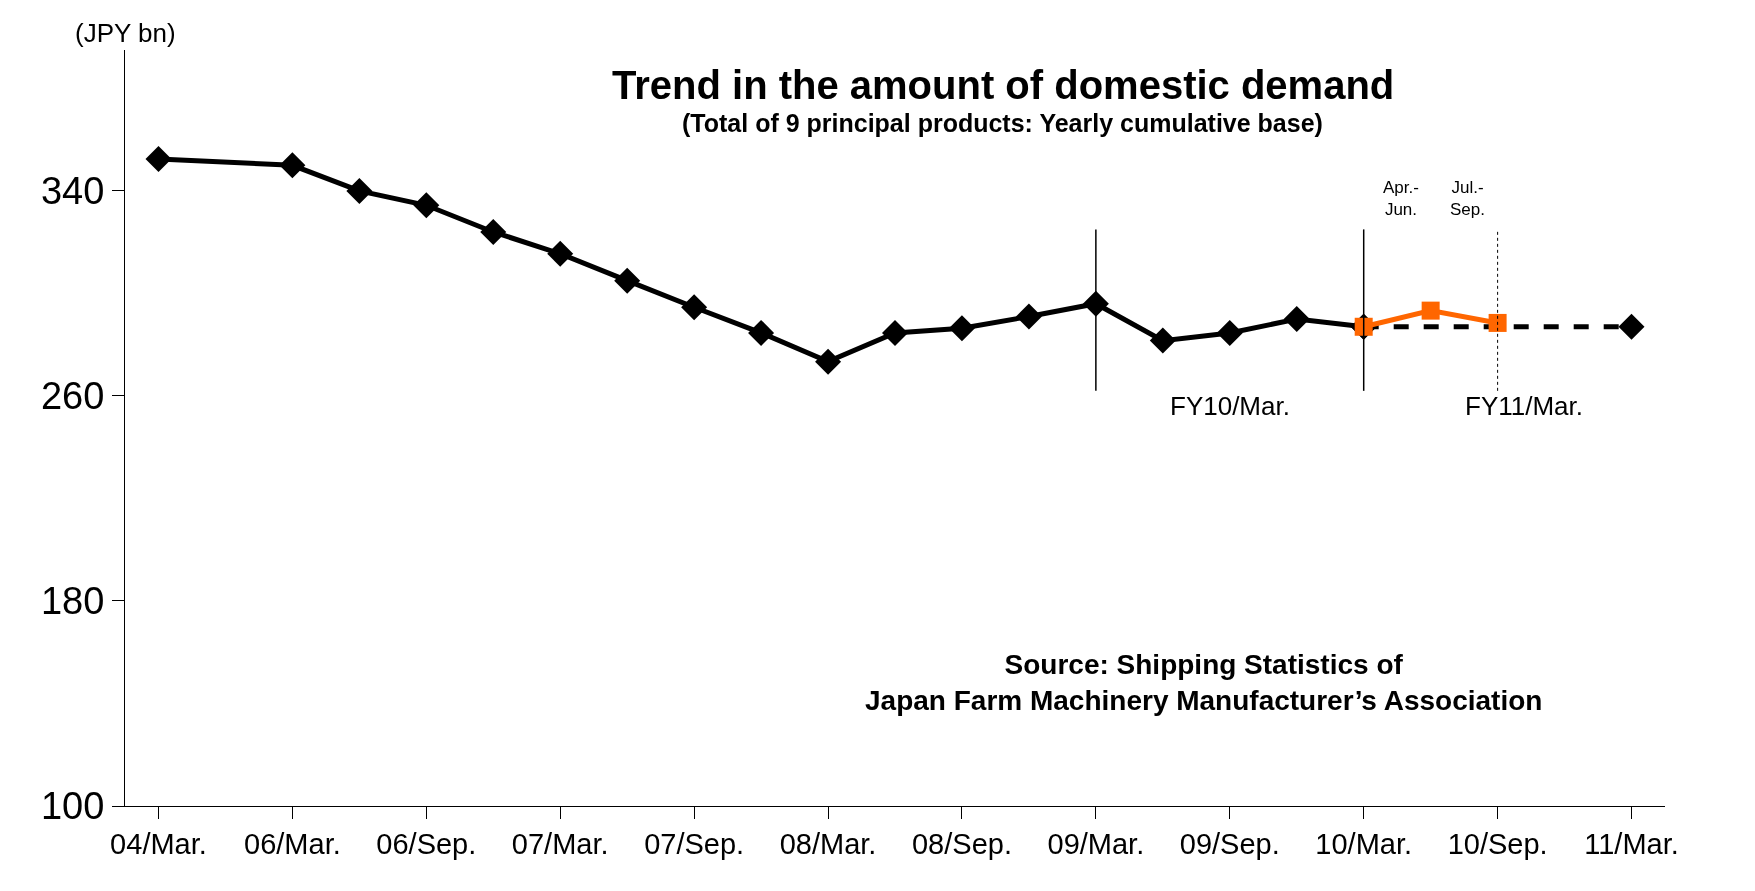 The height and width of the screenshot is (891, 1755). Describe the element at coordinates (961, 843) in the screenshot. I see `x-tick-label: 08/Sep.` at that location.